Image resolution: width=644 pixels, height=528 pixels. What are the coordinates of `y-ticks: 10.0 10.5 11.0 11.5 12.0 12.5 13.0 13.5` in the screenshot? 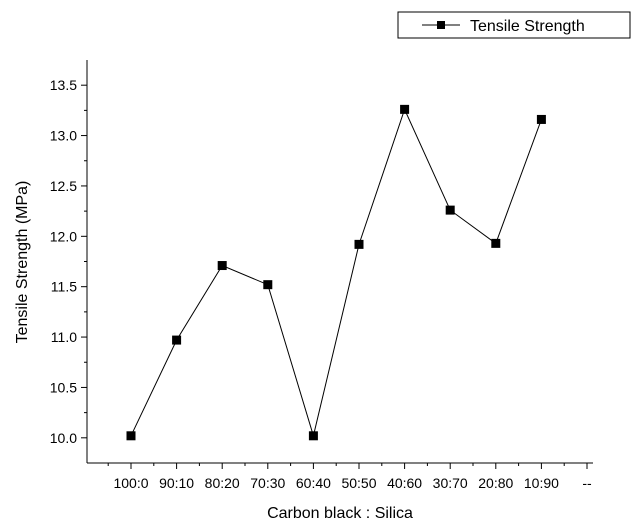 It's located at (68, 261).